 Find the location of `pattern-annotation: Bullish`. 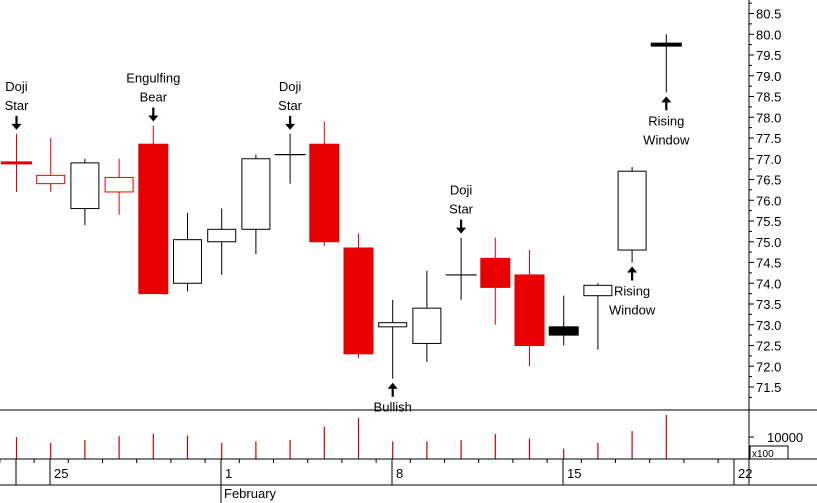

pattern-annotation: Bullish is located at coordinates (393, 398).